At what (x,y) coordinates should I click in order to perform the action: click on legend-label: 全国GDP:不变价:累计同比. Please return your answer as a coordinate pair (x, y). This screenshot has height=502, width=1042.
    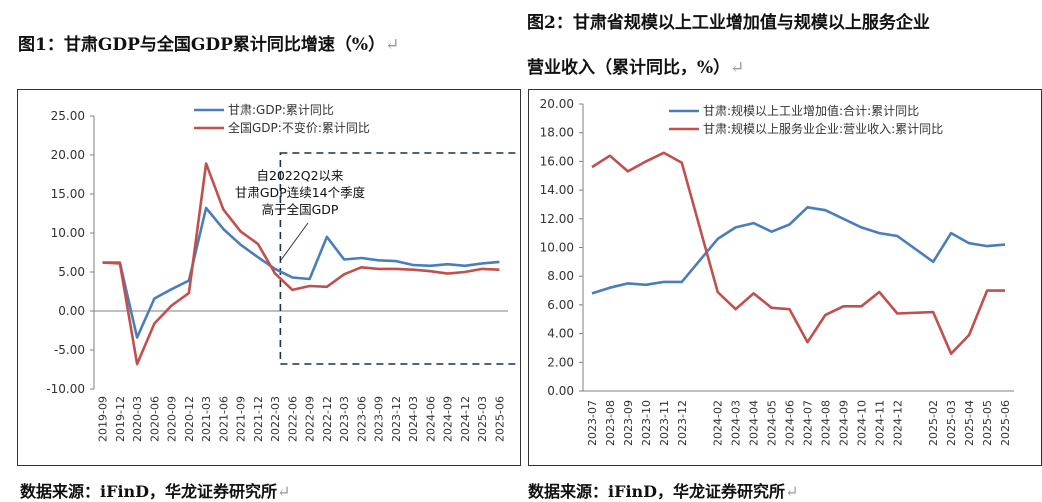
    Looking at the image, I should click on (299, 127).